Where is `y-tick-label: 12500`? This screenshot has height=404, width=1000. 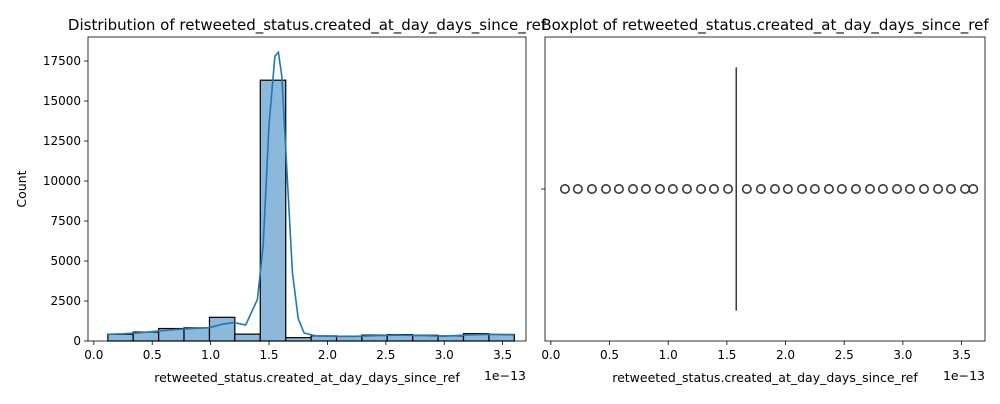 y-tick-label: 12500 is located at coordinates (62, 141).